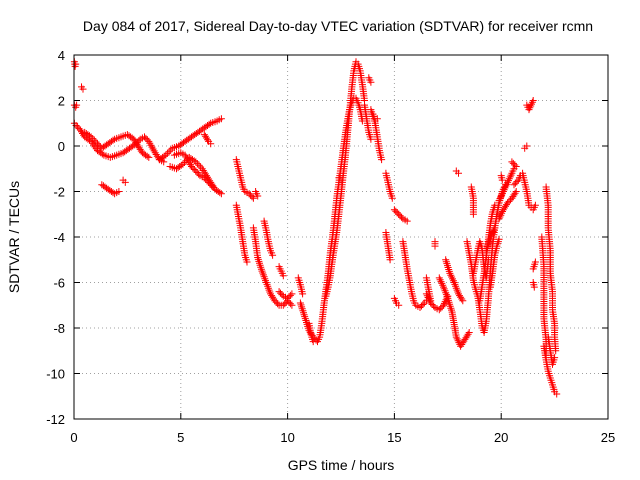 The height and width of the screenshot is (480, 640). What do you see at coordinates (394, 437) in the screenshot?
I see `x-tick-label: 15` at bounding box center [394, 437].